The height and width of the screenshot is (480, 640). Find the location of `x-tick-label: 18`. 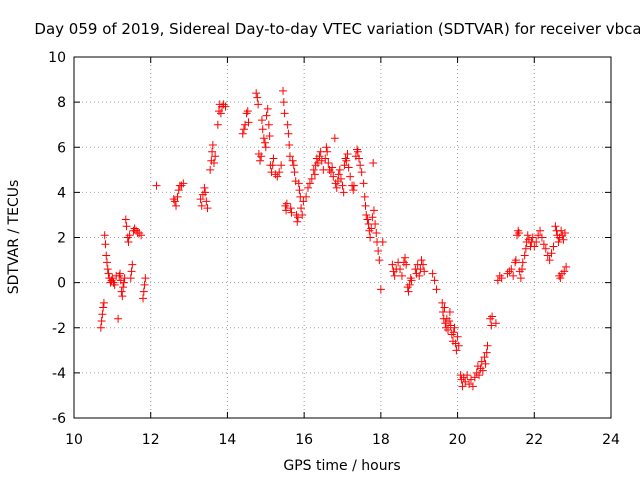

x-tick-label: 18 is located at coordinates (381, 440).